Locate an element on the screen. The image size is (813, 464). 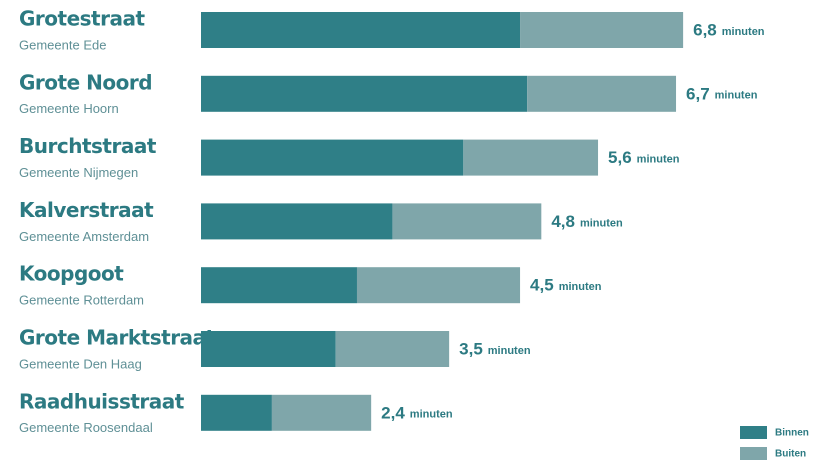
legend-label: Binnen is located at coordinates (792, 433).